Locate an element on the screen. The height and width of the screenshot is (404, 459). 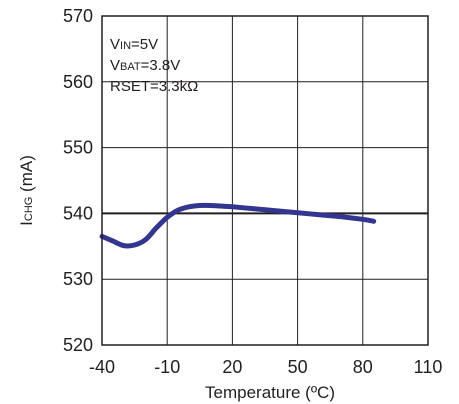
y-tick-label: 520 is located at coordinates (78, 345).